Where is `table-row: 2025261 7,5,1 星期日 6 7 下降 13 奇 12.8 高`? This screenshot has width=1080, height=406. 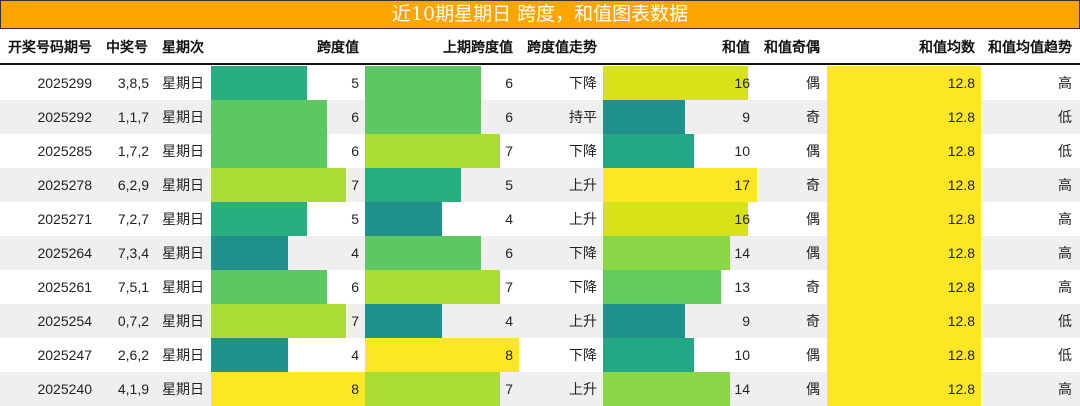 table-row: 2025261 7,5,1 星期日 6 7 下降 13 奇 12.8 高 is located at coordinates (540, 287).